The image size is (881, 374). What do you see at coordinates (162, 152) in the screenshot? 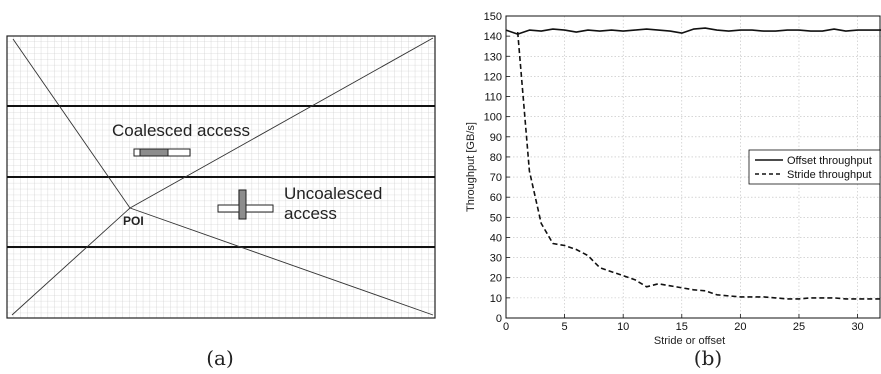
I see `coalesced-block` at bounding box center [162, 152].